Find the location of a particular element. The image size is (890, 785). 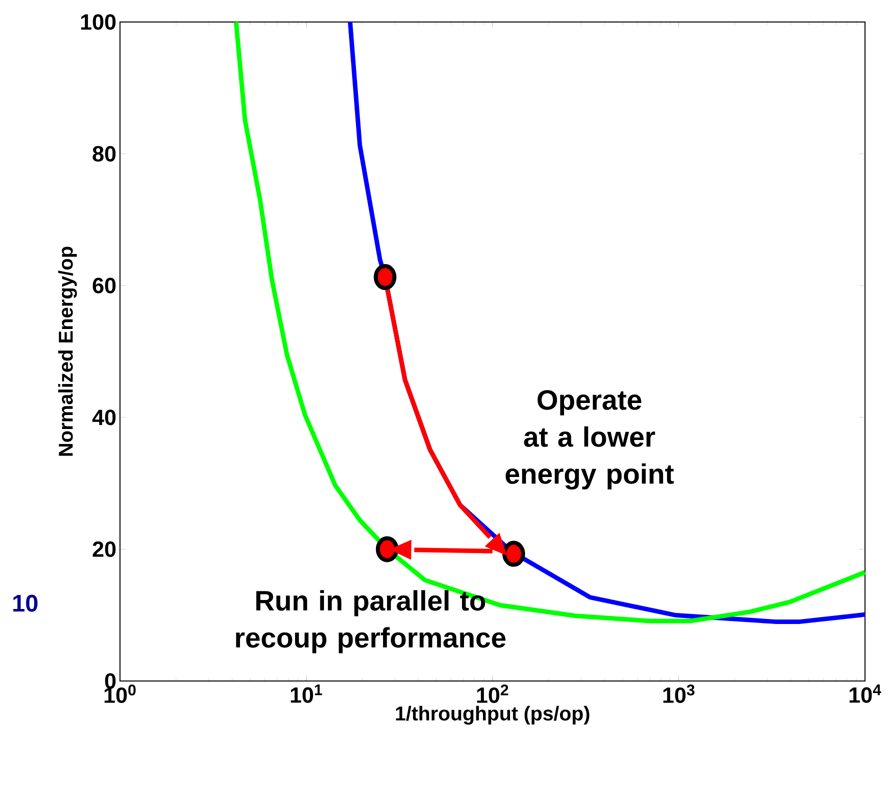

text: 10 is located at coordinates (25, 603).